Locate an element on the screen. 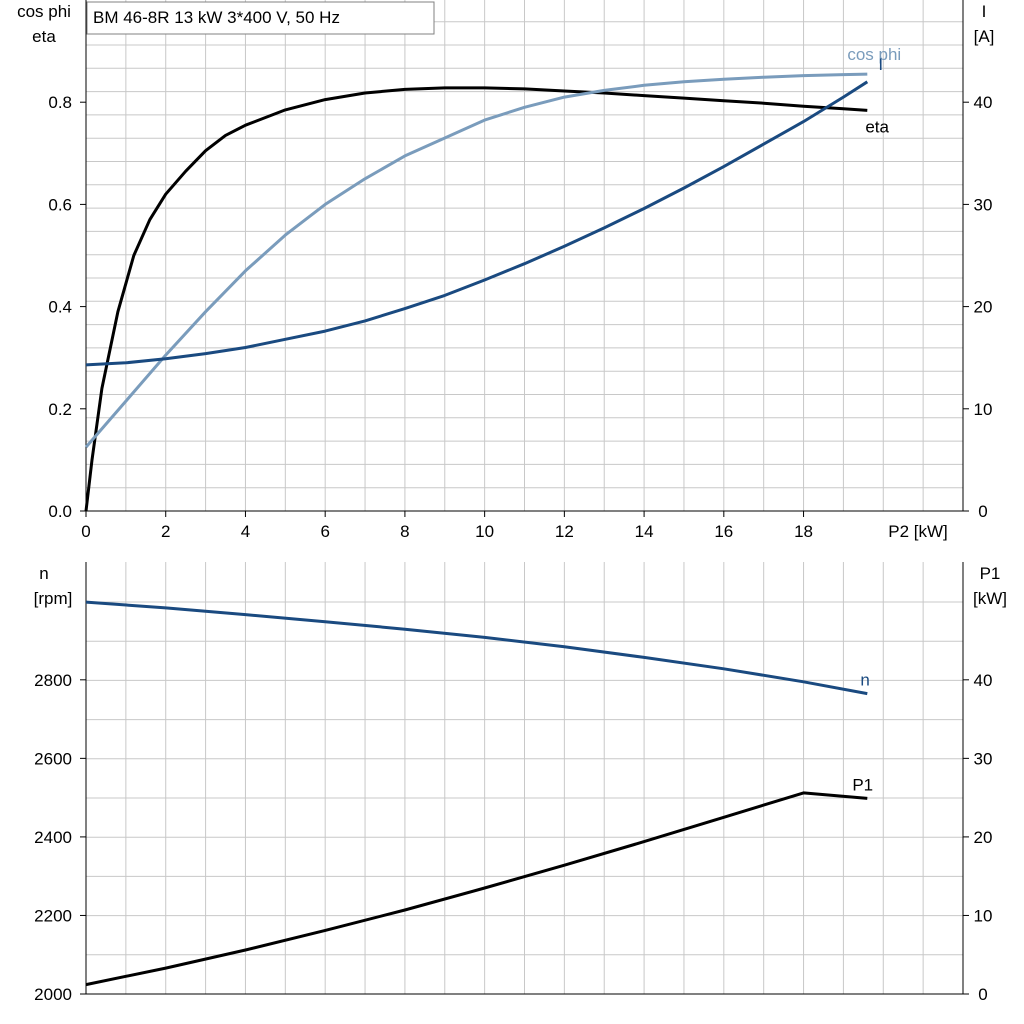 This screenshot has height=1024, width=1024. left-axis-label: [rpm] is located at coordinates (53, 598).